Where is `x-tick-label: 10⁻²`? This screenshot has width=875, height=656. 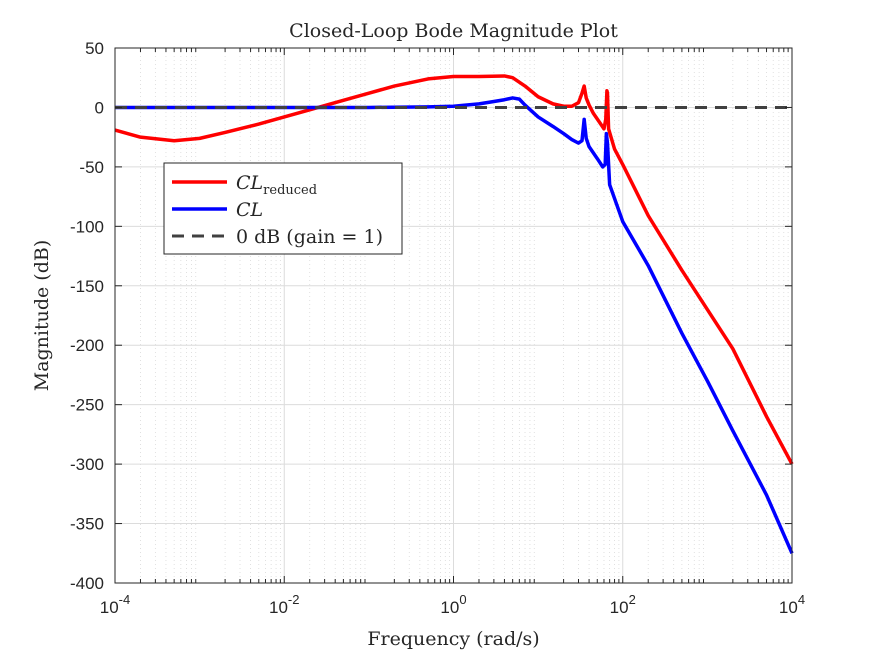
x-tick-label: 10⁻² is located at coordinates (284, 604).